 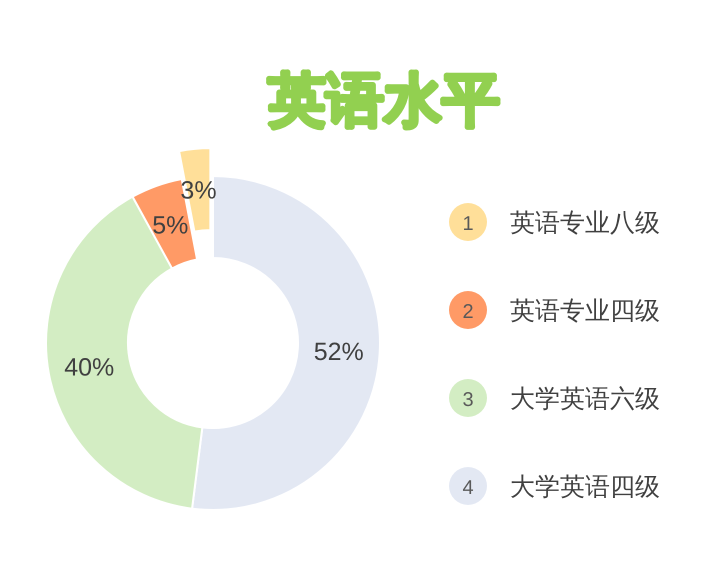 I want to click on legend-label: 英语专业八级, so click(x=585, y=223).